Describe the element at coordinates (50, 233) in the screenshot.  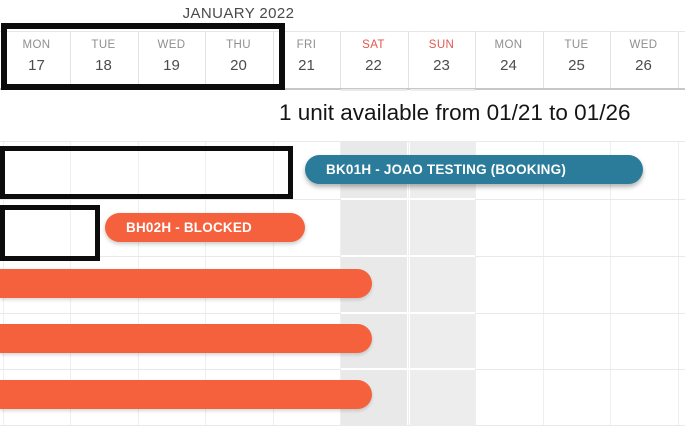
I see `annotation-box-row2-empty-cells` at that location.